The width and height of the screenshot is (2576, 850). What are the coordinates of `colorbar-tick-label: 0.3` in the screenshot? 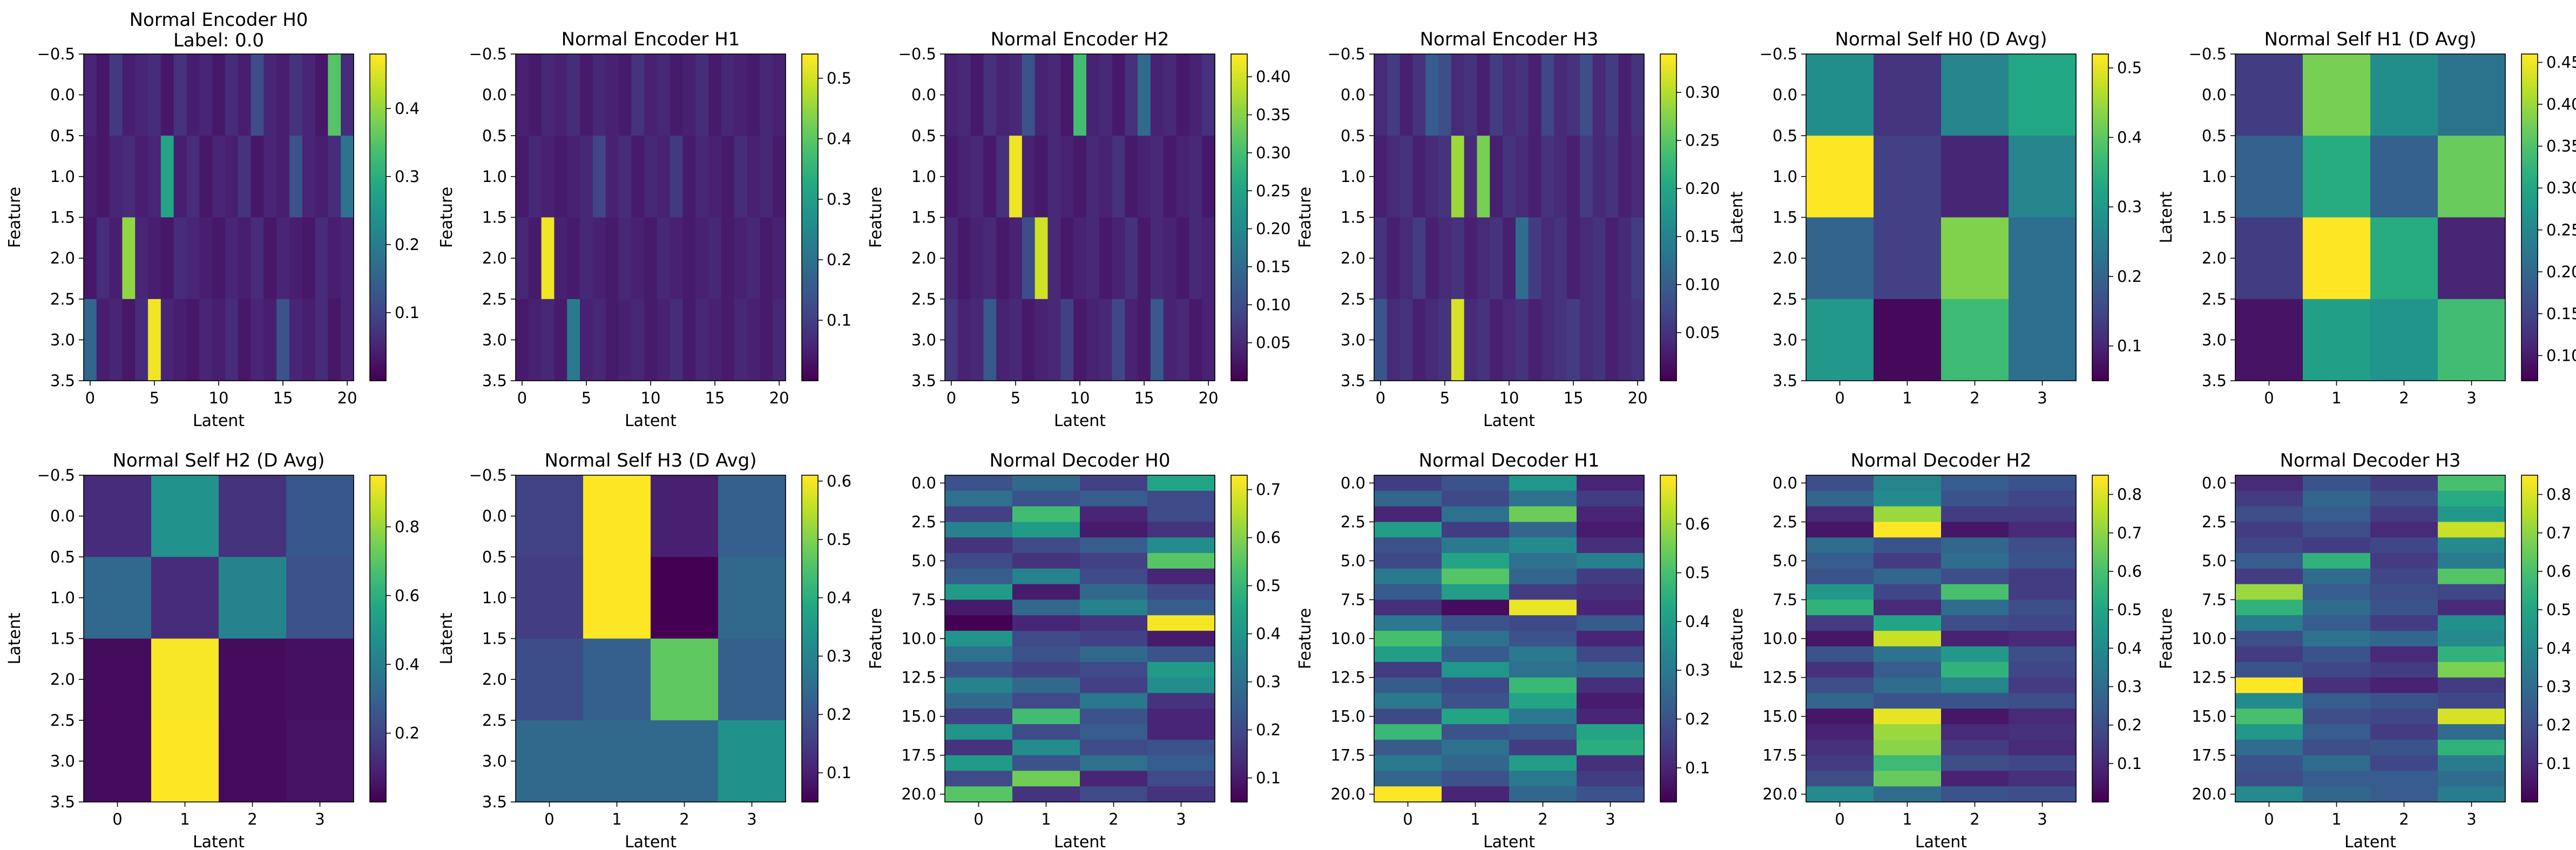 It's located at (2129, 686).